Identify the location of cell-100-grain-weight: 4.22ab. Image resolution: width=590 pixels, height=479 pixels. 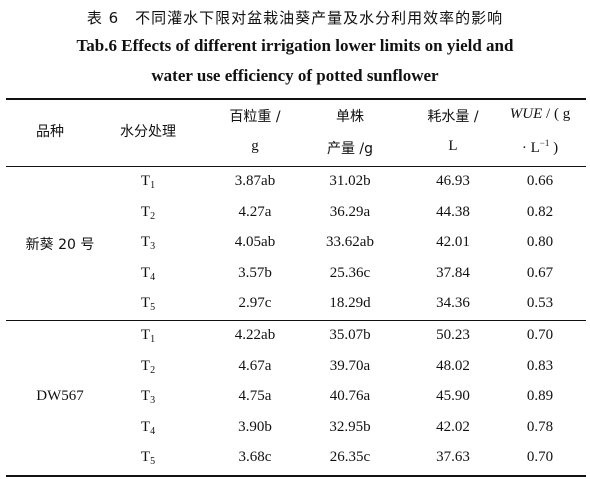
(255, 335).